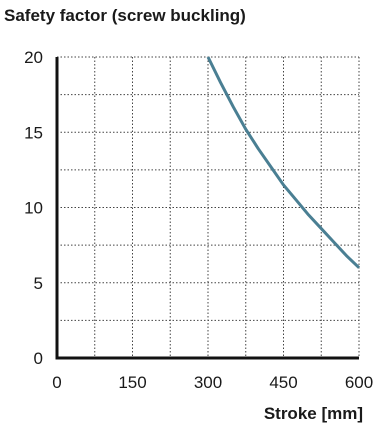 Image resolution: width=379 pixels, height=430 pixels. Describe the element at coordinates (33, 132) in the screenshot. I see `y-tick-label-15: 15` at that location.